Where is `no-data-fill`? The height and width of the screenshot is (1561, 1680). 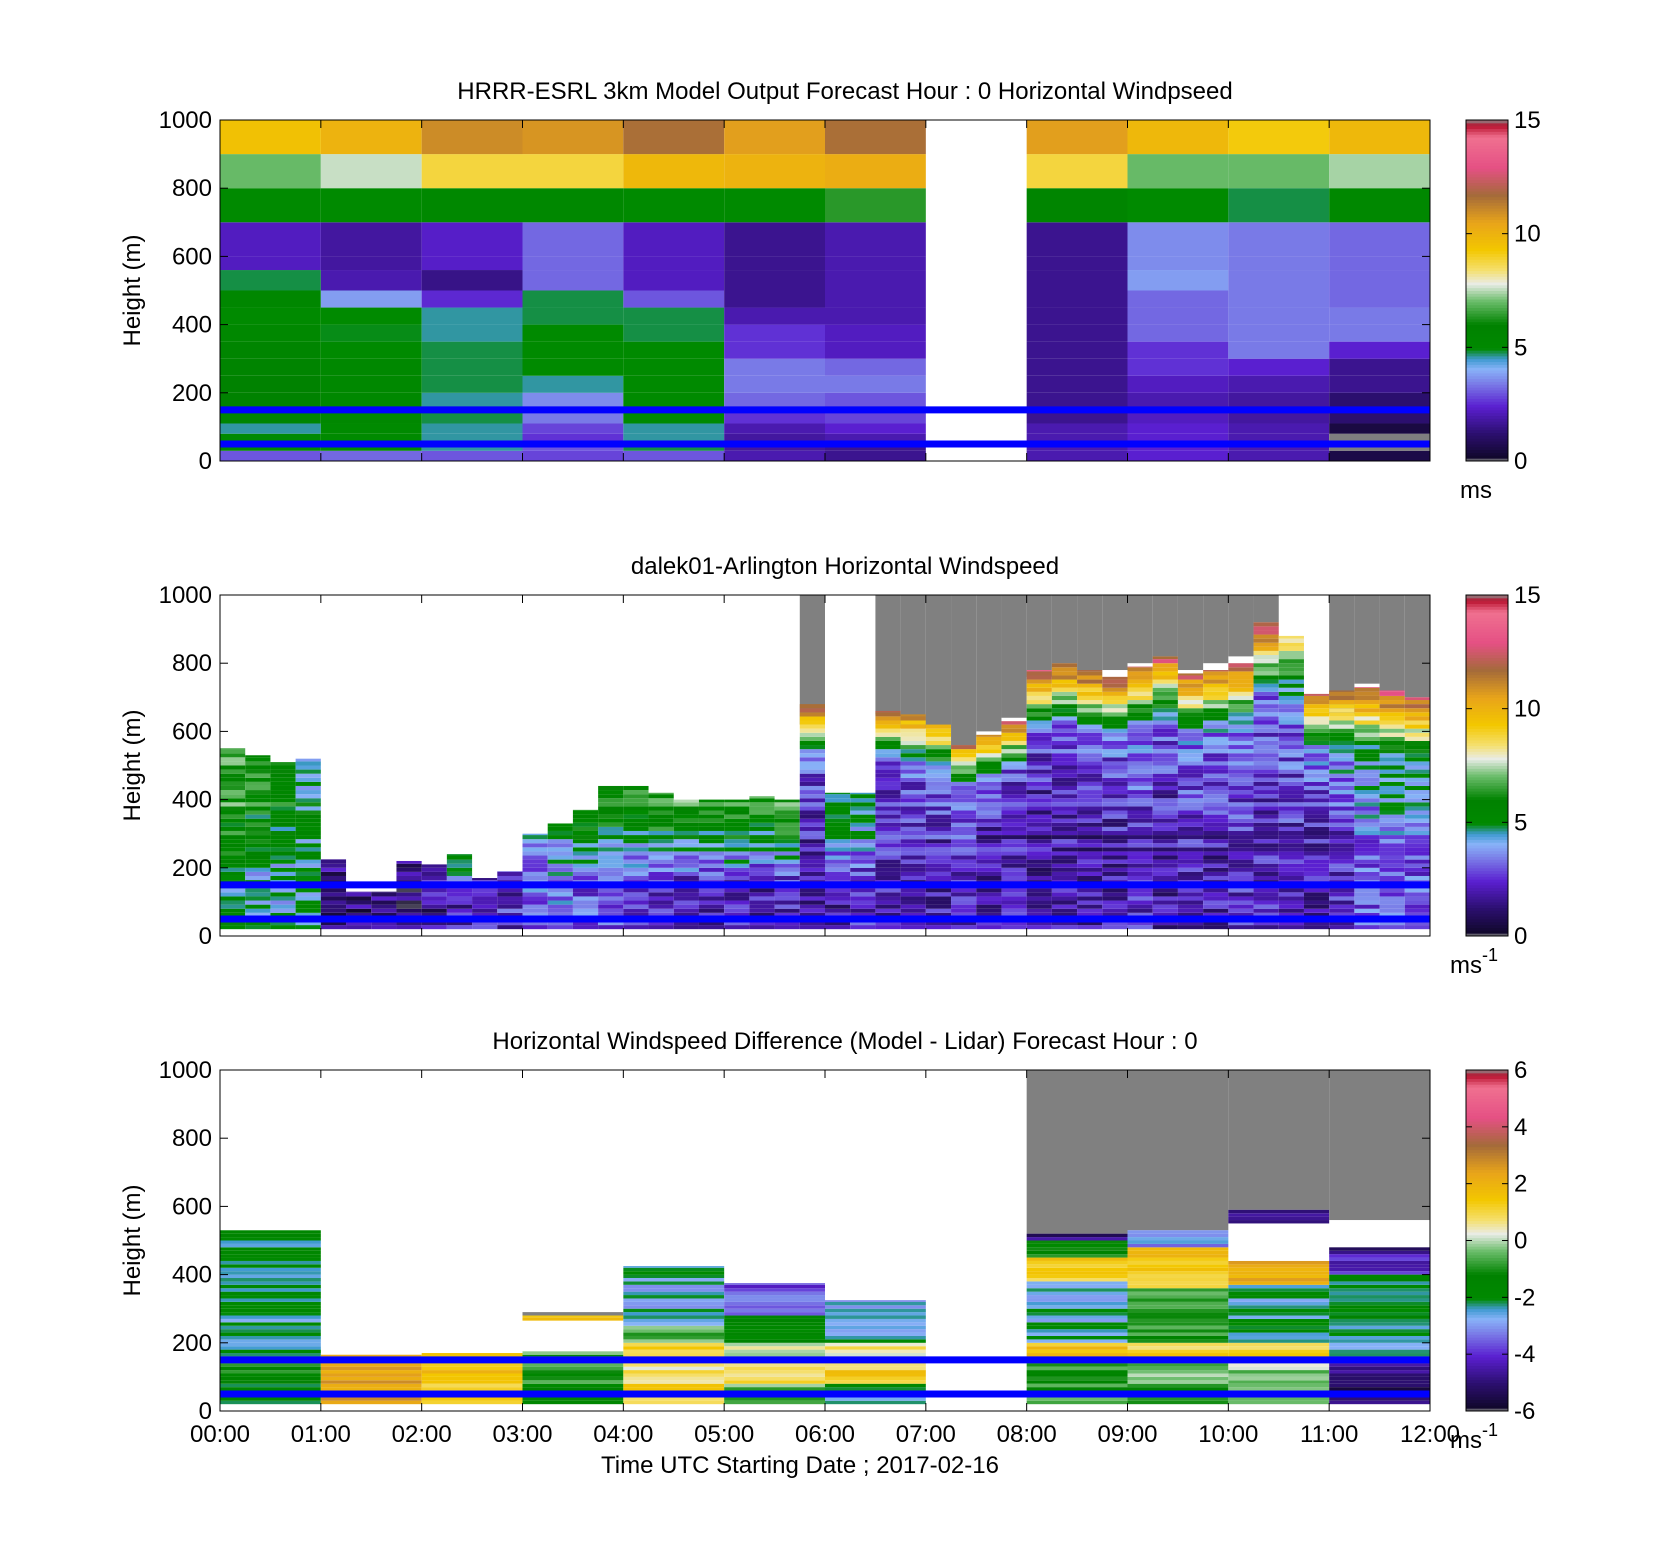 no-data-fill is located at coordinates (1014, 656).